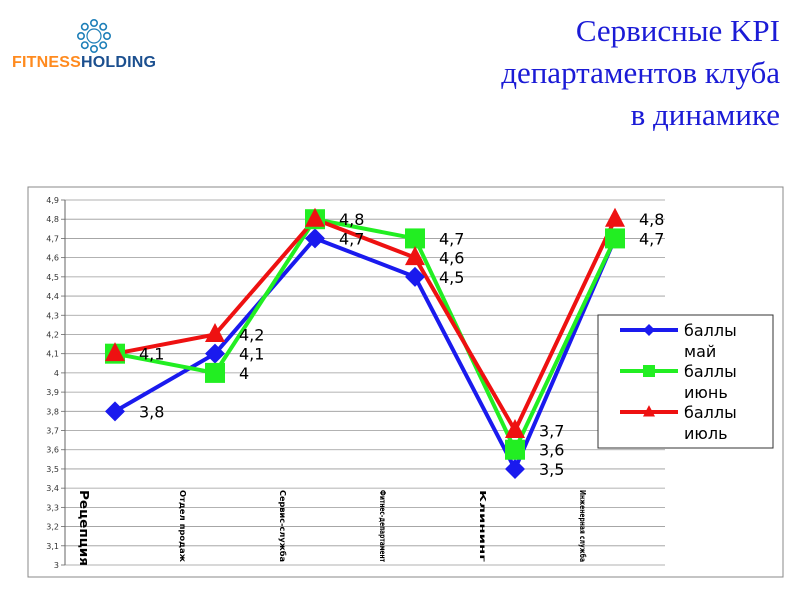  What do you see at coordinates (244, 373) in the screenshot?
I see `data-label: 4` at bounding box center [244, 373].